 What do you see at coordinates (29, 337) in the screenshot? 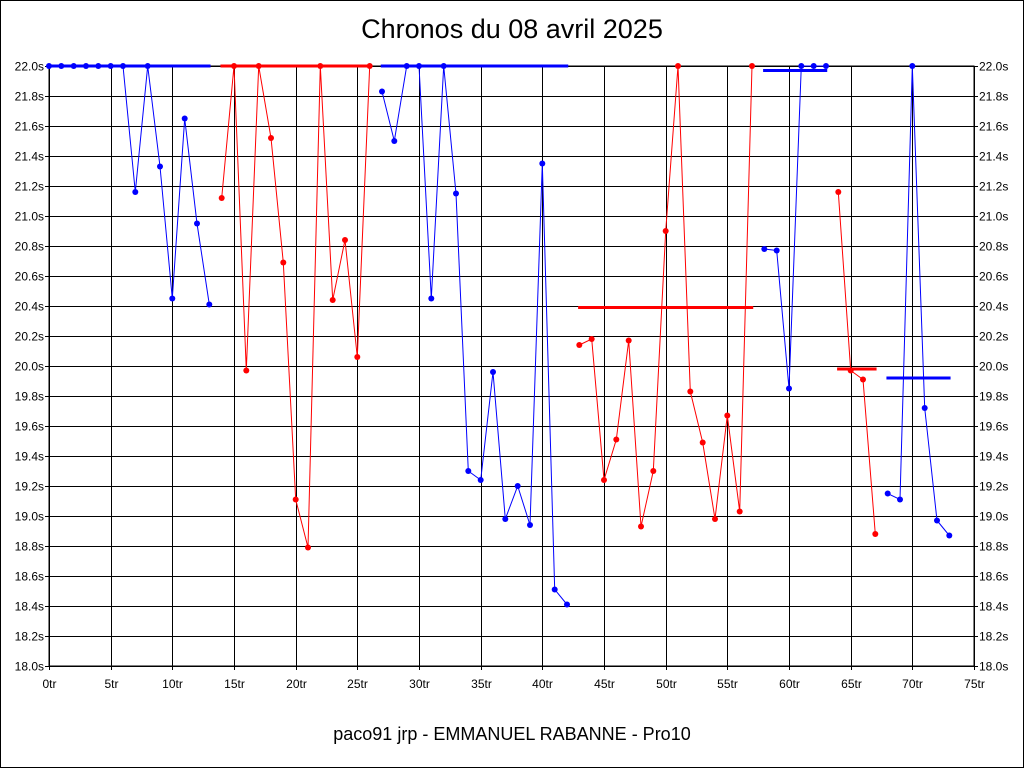
I see `y-tick-label: 20.2s` at bounding box center [29, 337].